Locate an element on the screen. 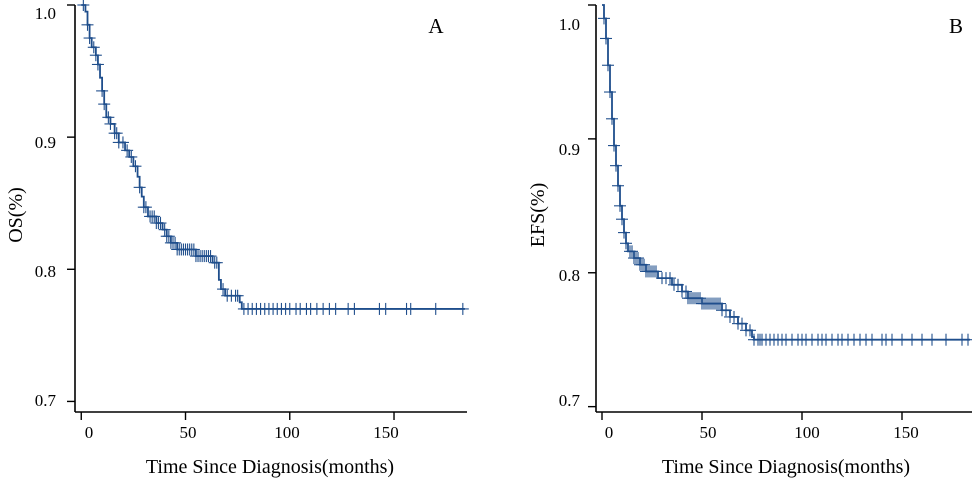 The width and height of the screenshot is (972, 480). panel-a-label: A is located at coordinates (436, 26).